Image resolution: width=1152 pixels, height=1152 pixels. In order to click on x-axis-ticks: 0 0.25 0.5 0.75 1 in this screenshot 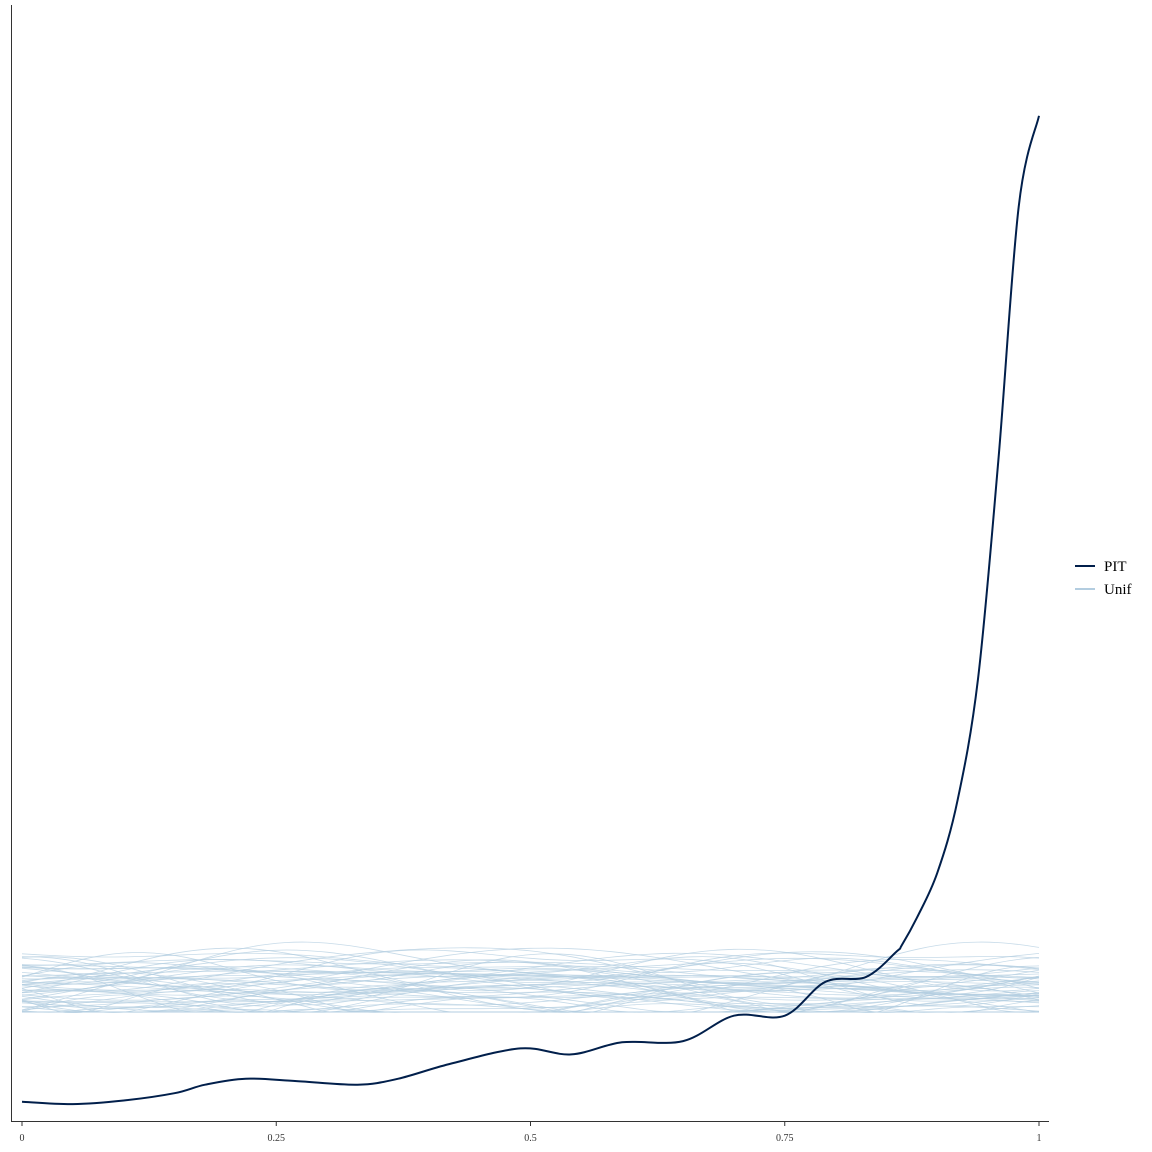, I will do `click(531, 1133)`.